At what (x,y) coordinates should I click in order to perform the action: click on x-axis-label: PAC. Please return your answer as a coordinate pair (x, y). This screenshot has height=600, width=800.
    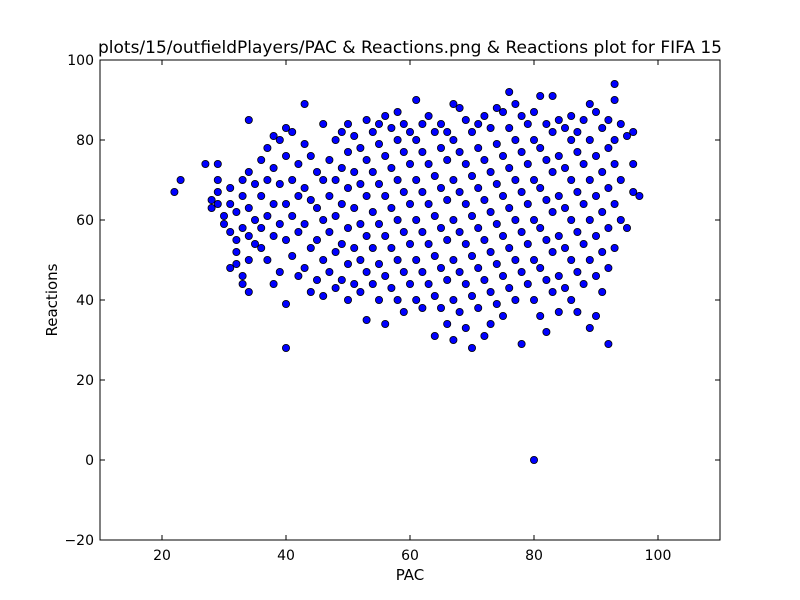
    Looking at the image, I should click on (410, 575).